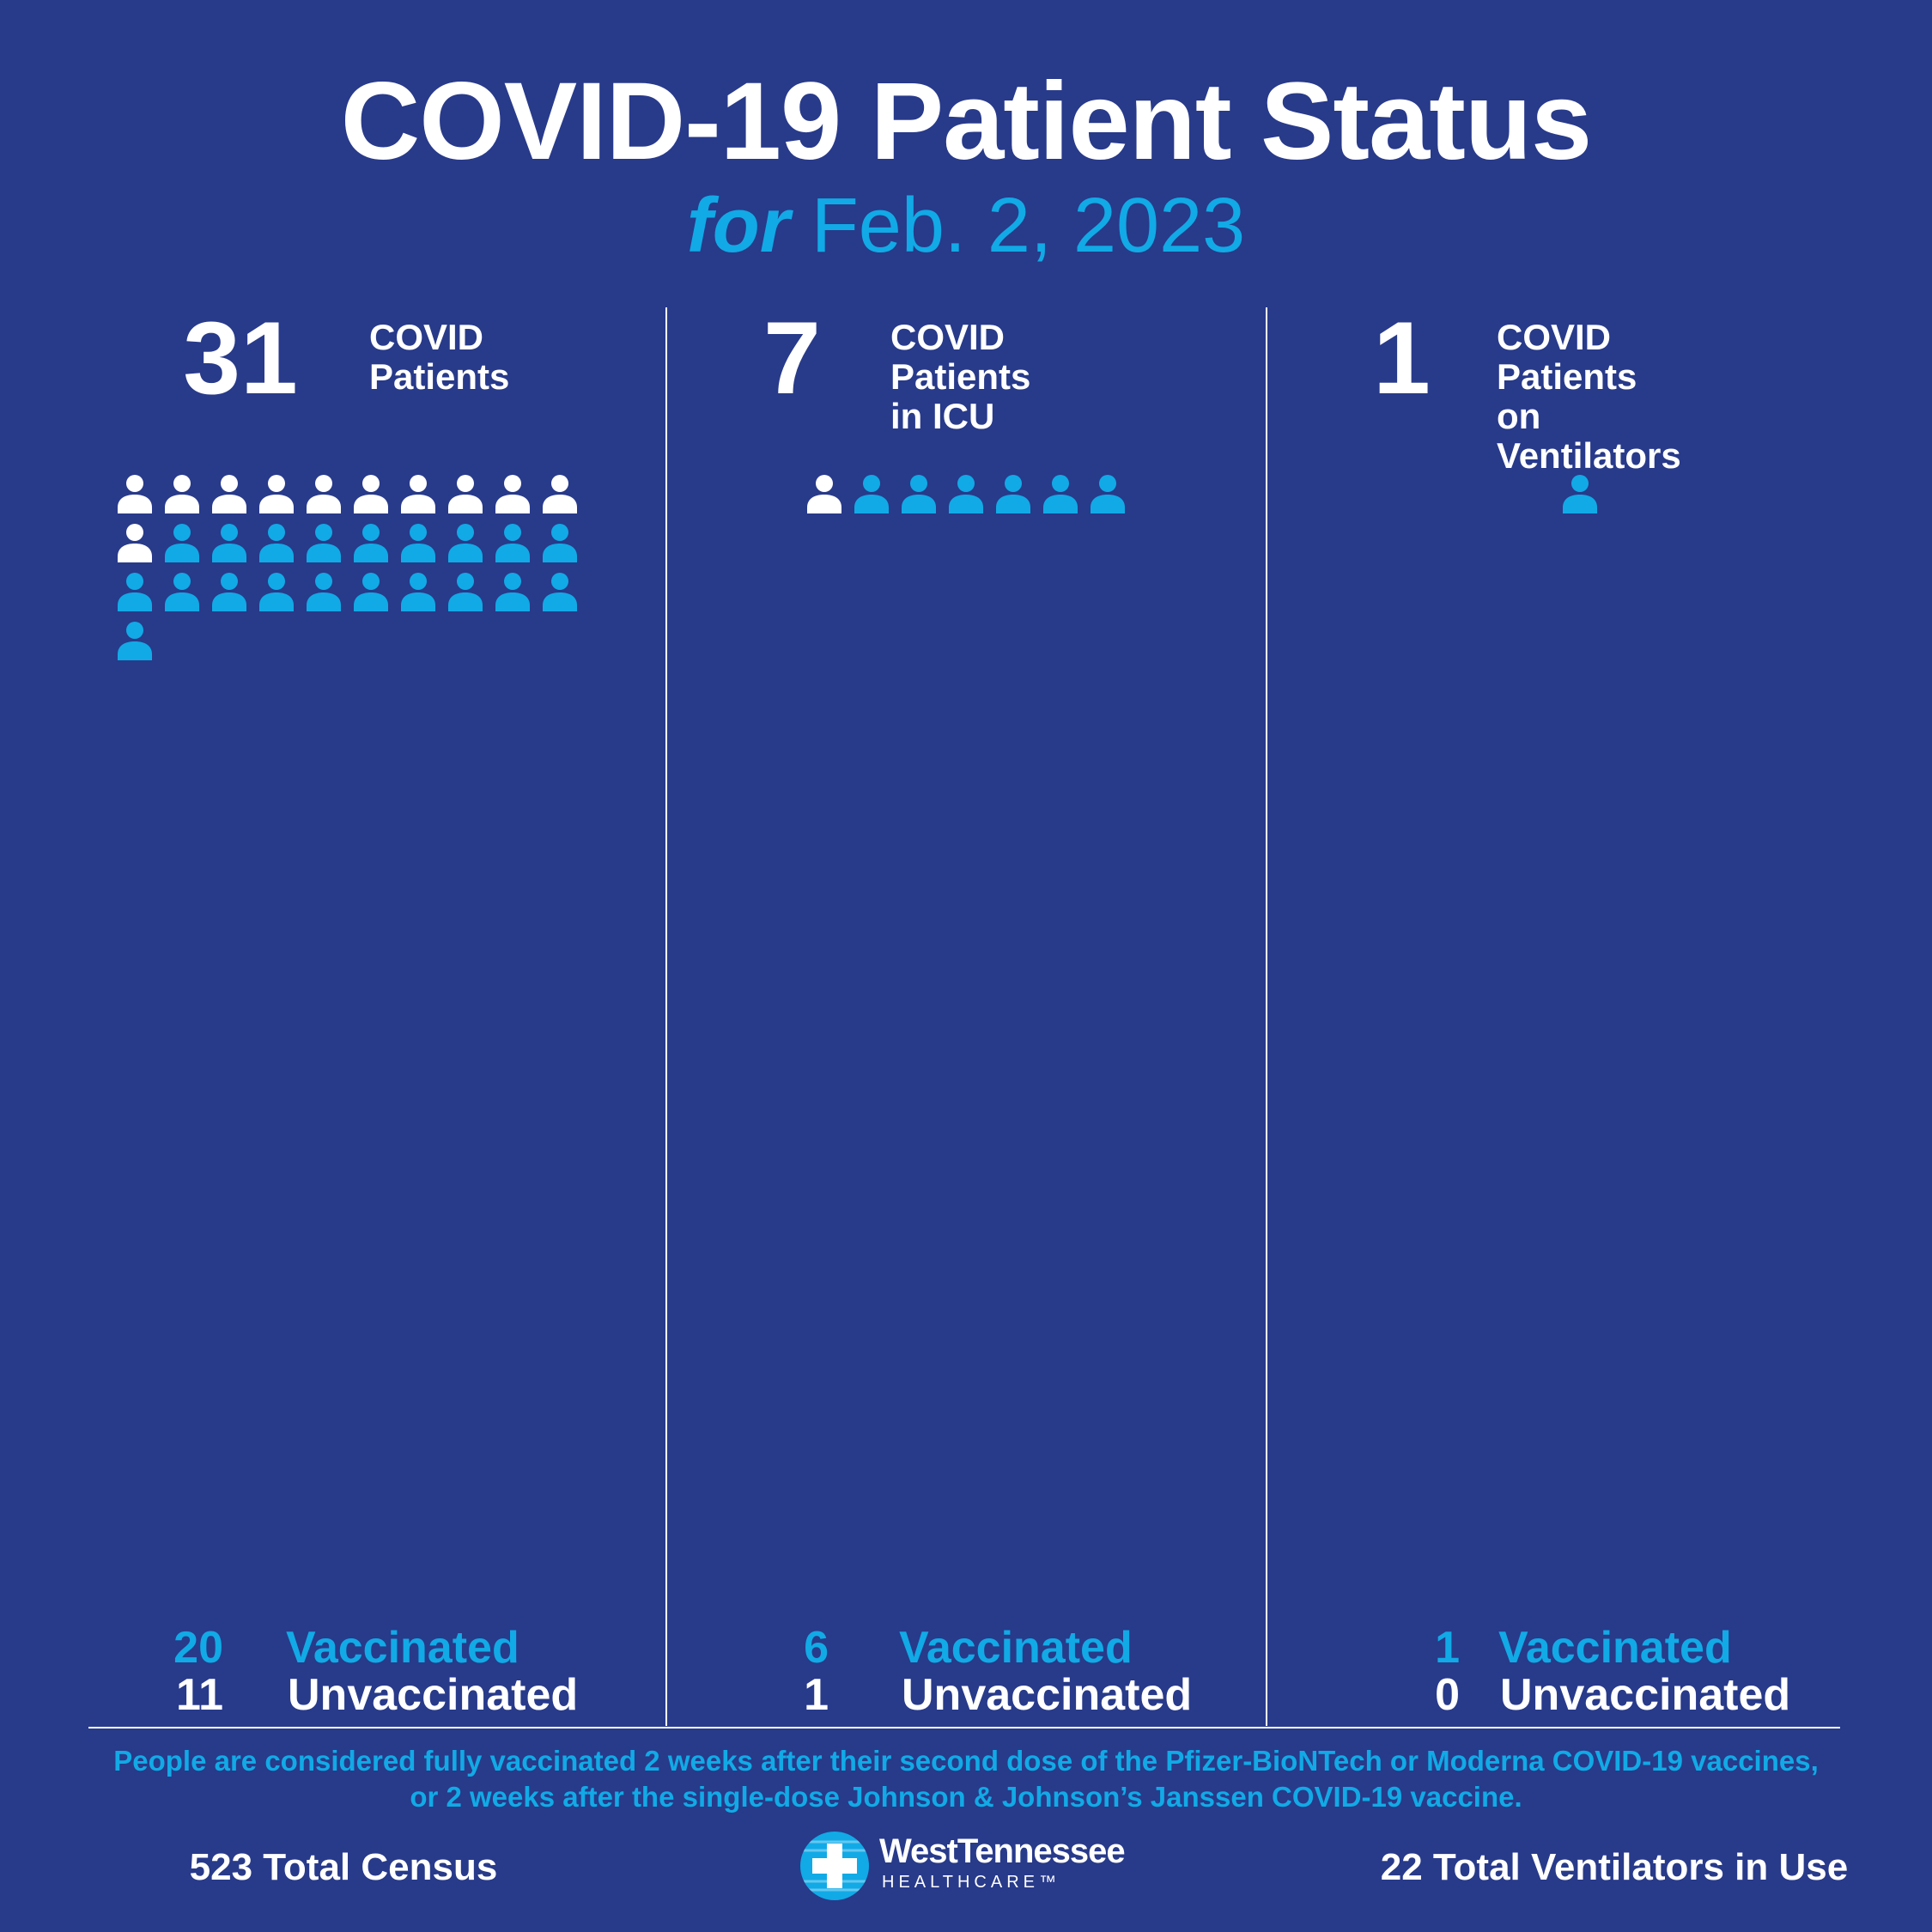 The image size is (1932, 1932). I want to click on page-subtitle: for Feb. 2, 2023, so click(966, 226).